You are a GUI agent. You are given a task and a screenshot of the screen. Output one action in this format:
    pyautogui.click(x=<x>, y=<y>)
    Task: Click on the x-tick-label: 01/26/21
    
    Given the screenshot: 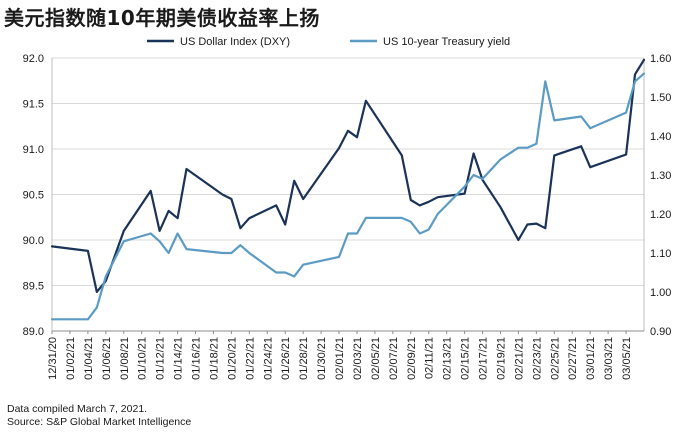 What is the action you would take?
    pyautogui.click(x=286, y=358)
    